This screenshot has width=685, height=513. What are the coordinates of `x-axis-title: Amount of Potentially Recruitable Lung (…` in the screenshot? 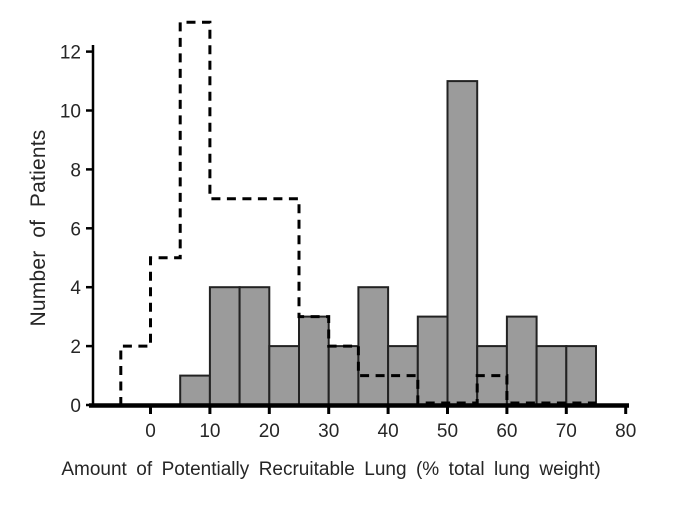 It's located at (331, 469).